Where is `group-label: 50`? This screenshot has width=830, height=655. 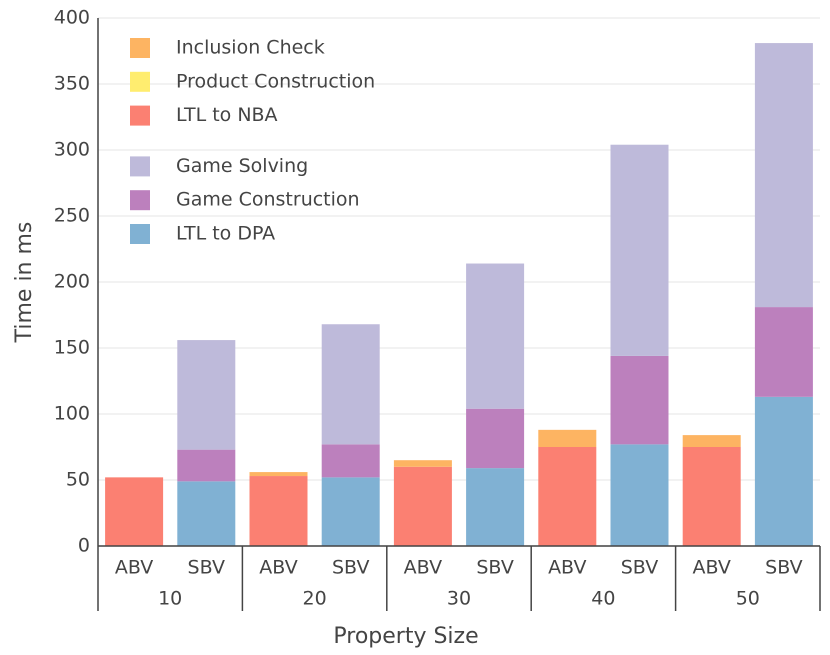
group-label: 50 is located at coordinates (748, 599).